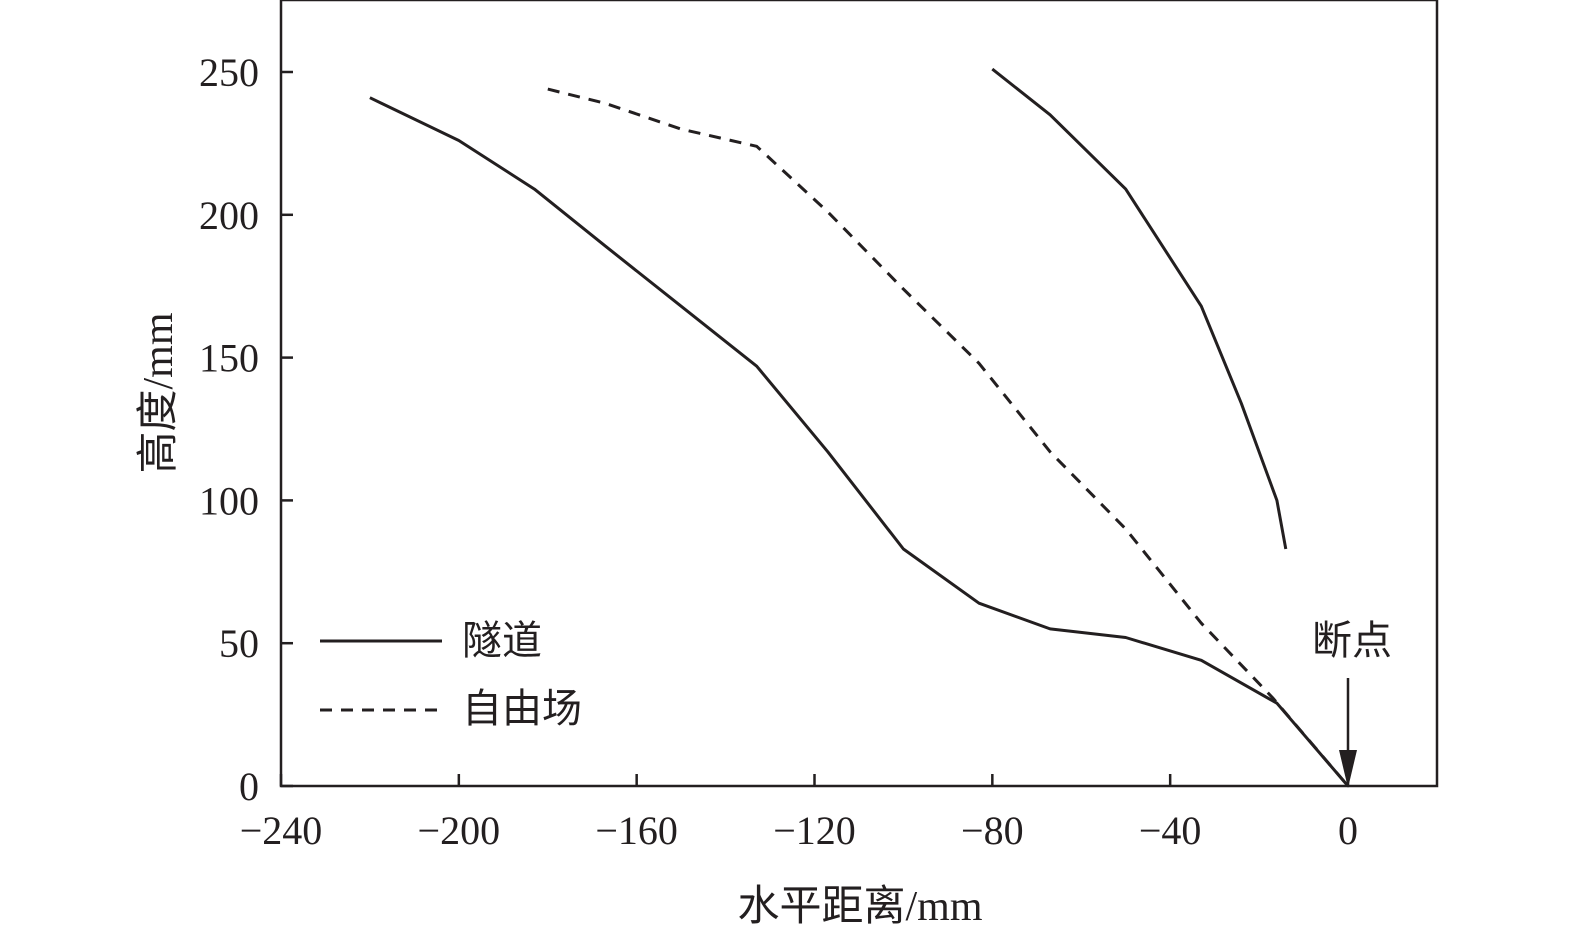  Describe the element at coordinates (522, 709) in the screenshot. I see `legend-label-free-field: 自由场` at that location.